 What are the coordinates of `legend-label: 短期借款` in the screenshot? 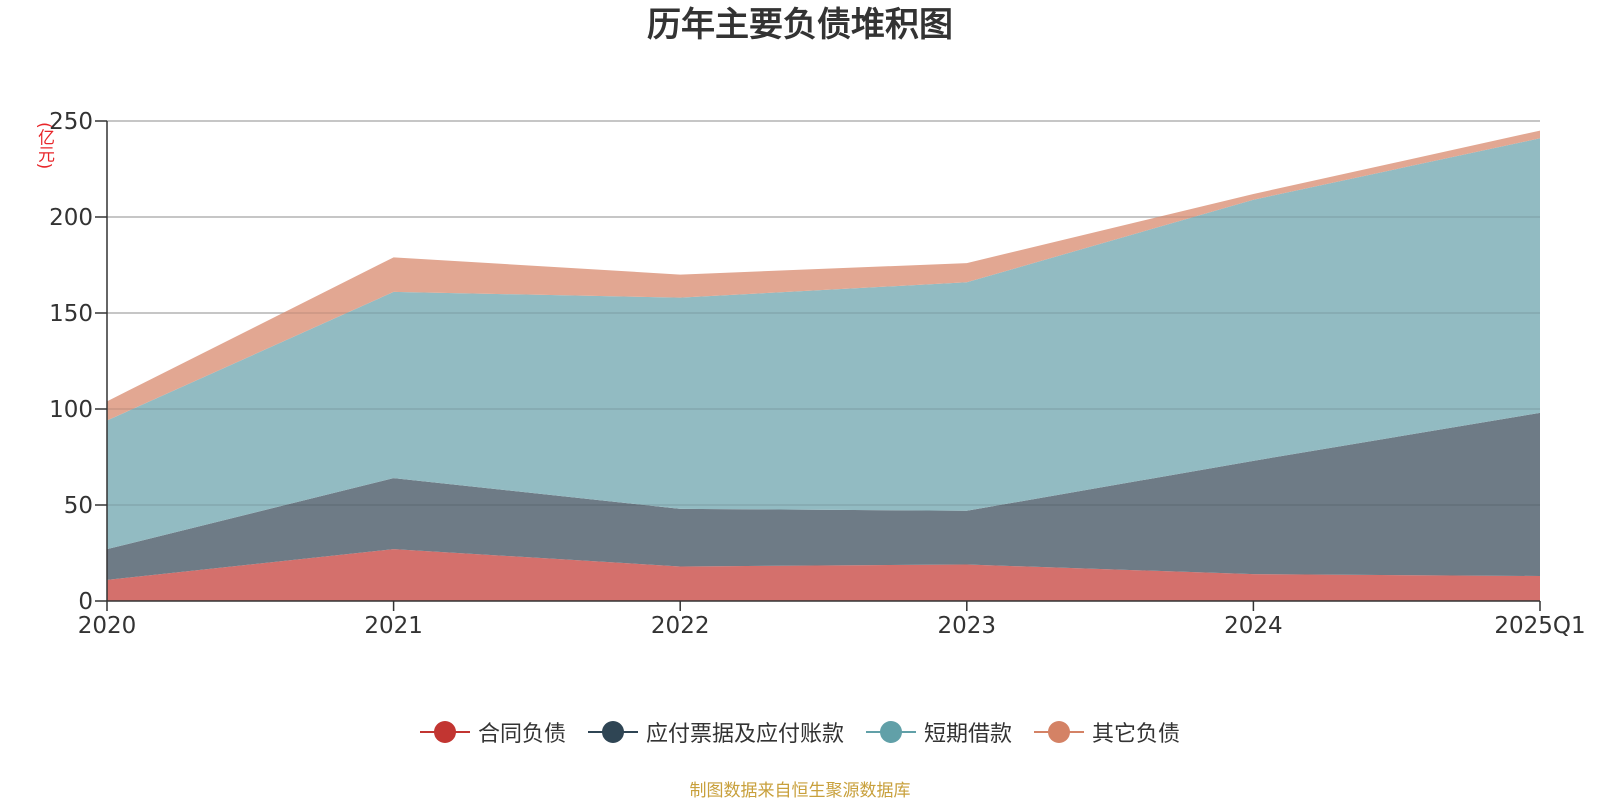 It's located at (968, 734).